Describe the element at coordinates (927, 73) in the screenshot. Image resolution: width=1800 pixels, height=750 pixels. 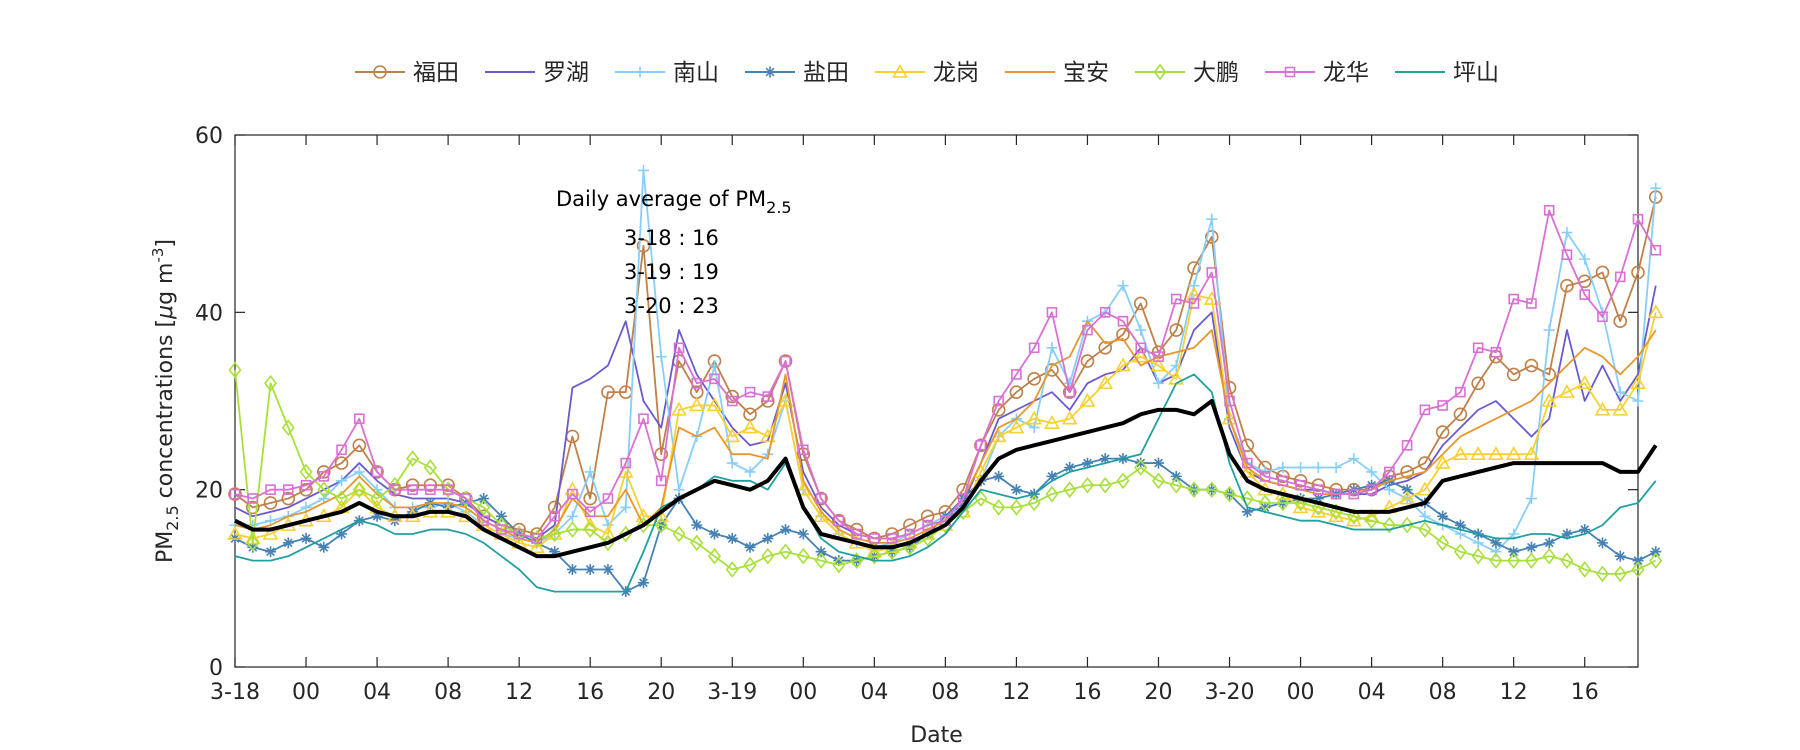
I see `legend-item: 龙岗` at that location.